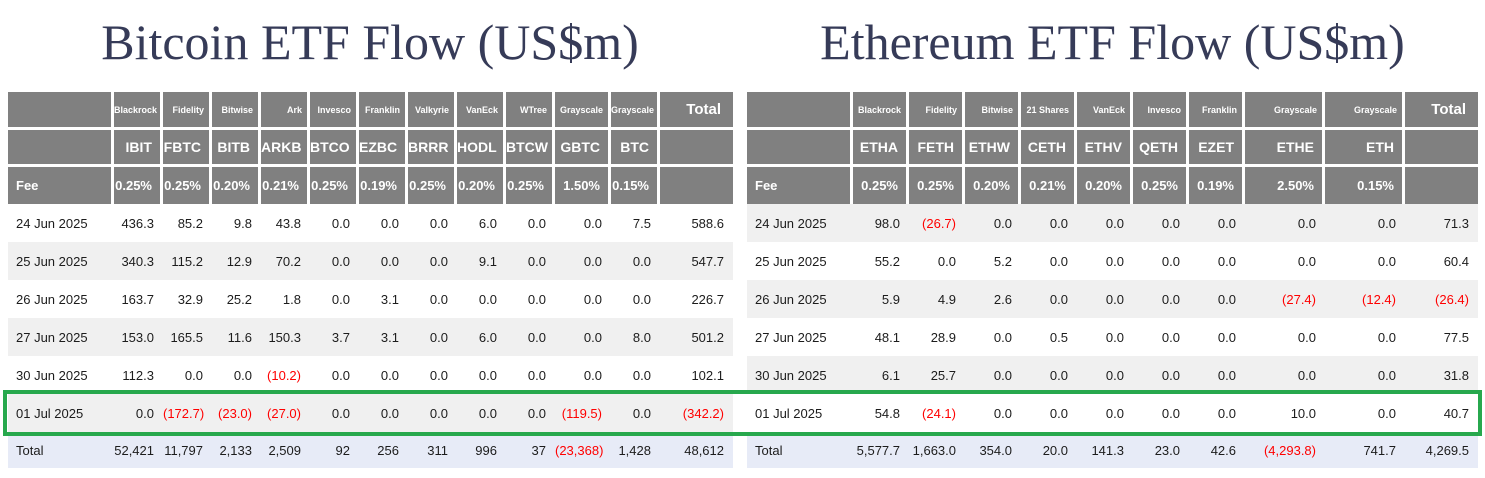 The height and width of the screenshot is (478, 1485). Describe the element at coordinates (432, 450) in the screenshot. I see `total-value-cell: 311` at that location.